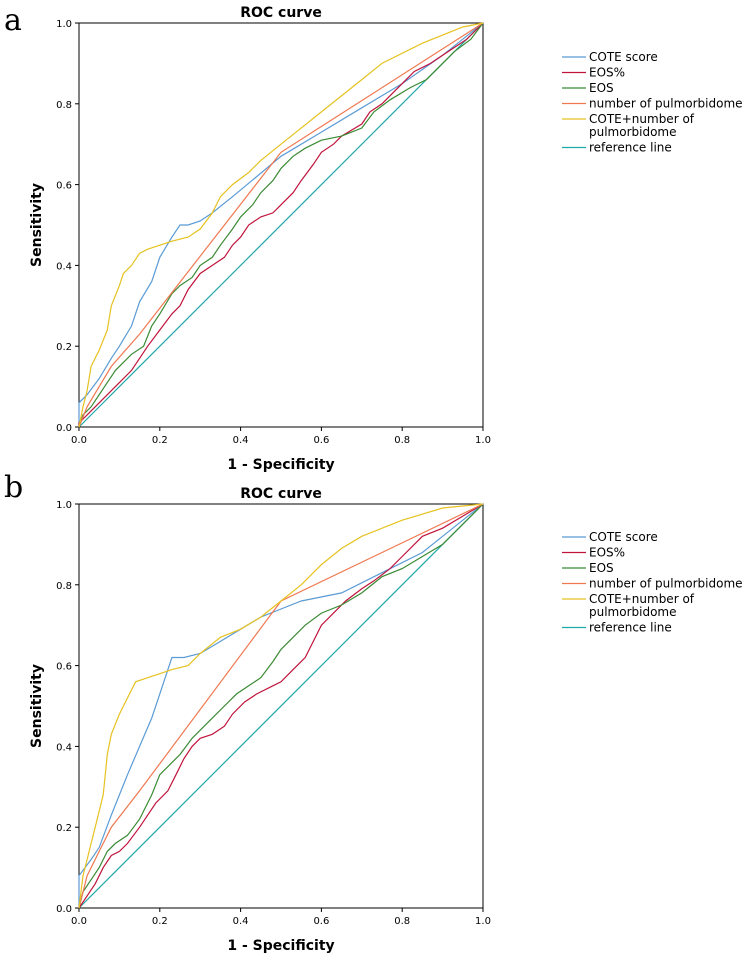 The height and width of the screenshot is (957, 750). I want to click on panel-label: b, so click(13, 487).